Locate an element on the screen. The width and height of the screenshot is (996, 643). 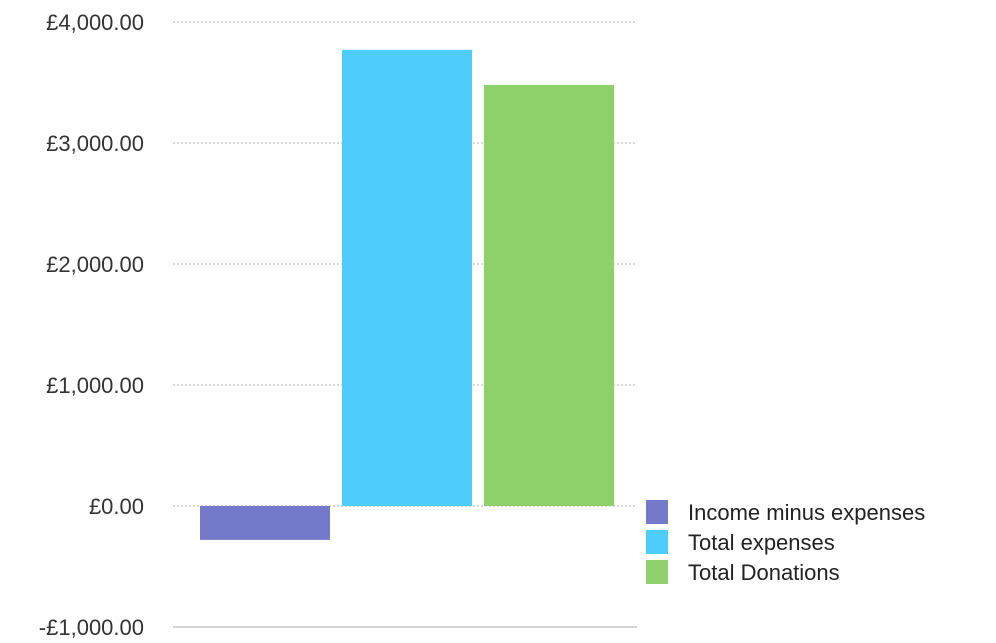
legend-label: Total Donations is located at coordinates (764, 572).